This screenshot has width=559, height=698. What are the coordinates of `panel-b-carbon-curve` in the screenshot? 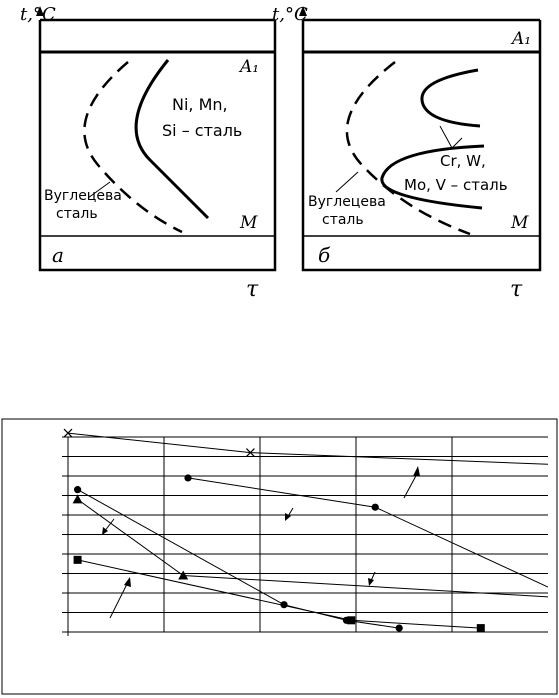 It's located at (408, 148).